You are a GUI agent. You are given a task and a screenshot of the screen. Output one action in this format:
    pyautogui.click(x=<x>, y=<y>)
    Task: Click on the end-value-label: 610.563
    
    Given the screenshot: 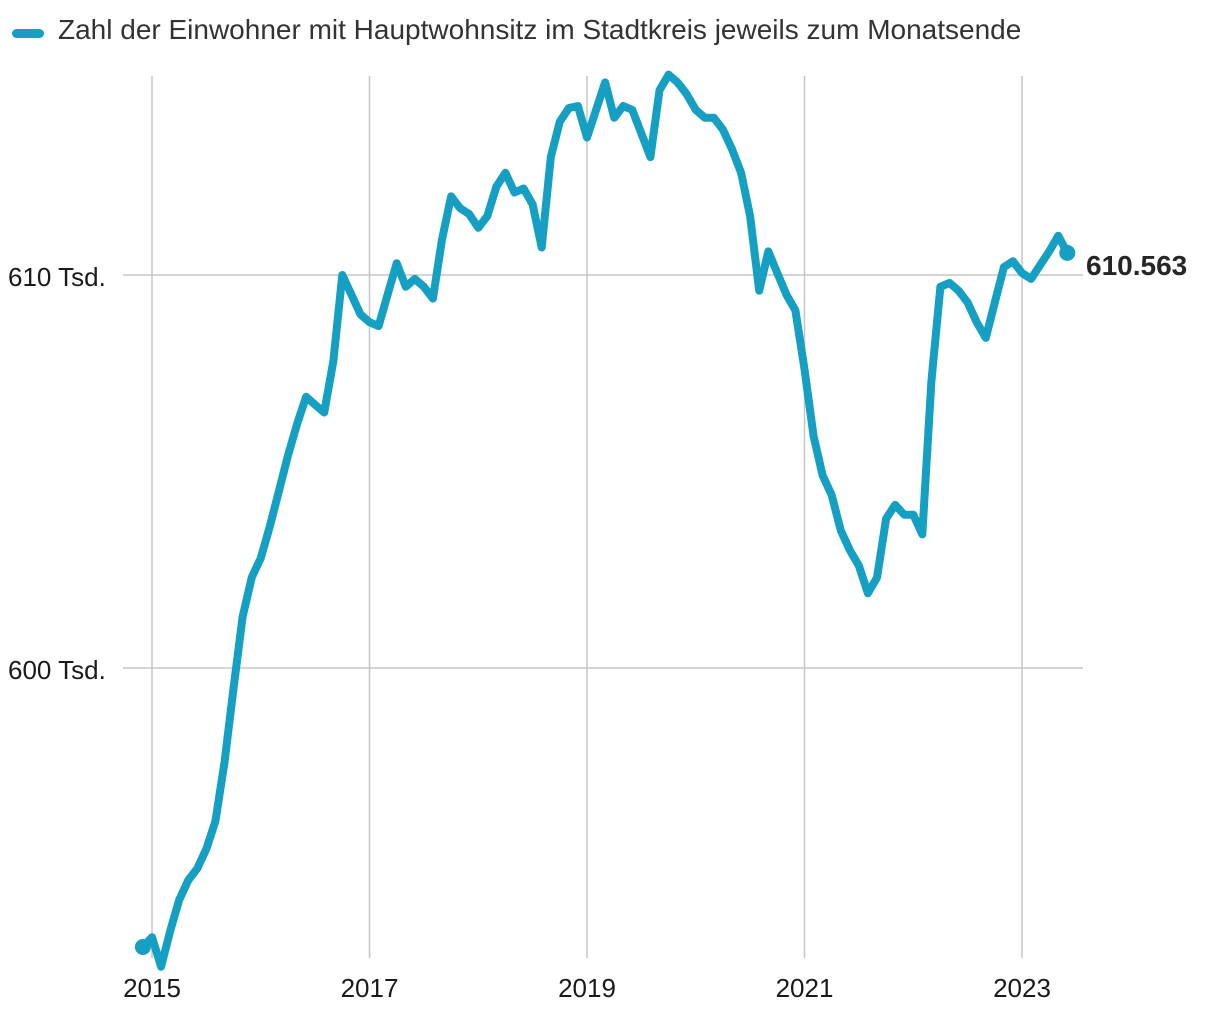 What is the action you would take?
    pyautogui.click(x=1137, y=265)
    